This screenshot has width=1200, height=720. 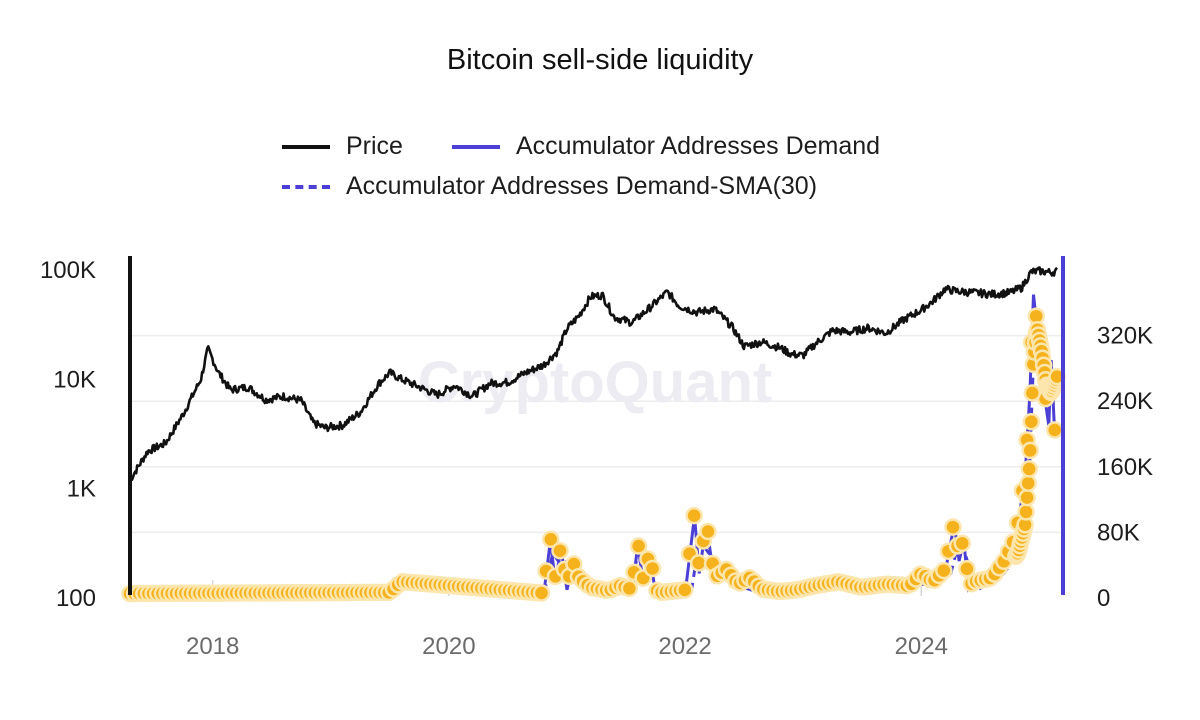 I want to click on legend-label-sma: Accumulator Addresses Demand-SMA(30), so click(x=582, y=186).